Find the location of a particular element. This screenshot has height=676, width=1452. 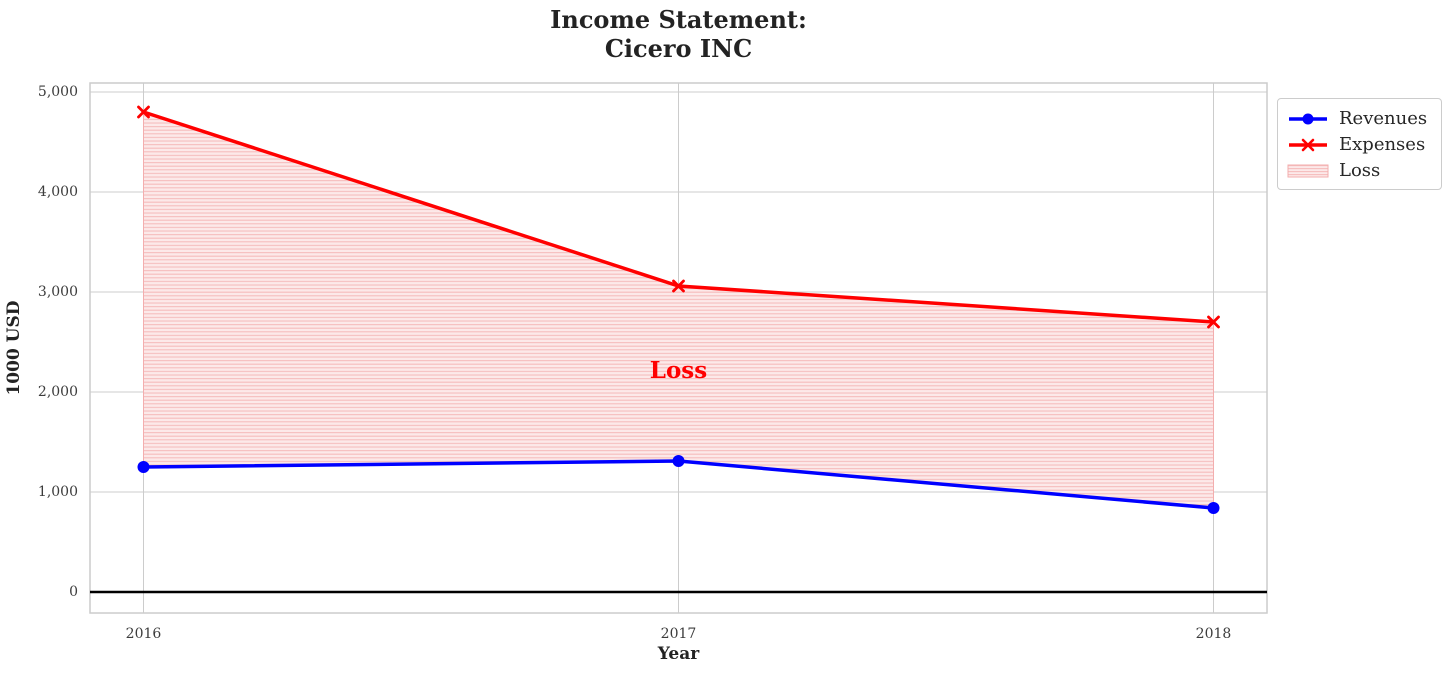

legend-item-revenues: Revenues is located at coordinates (1362, 119).